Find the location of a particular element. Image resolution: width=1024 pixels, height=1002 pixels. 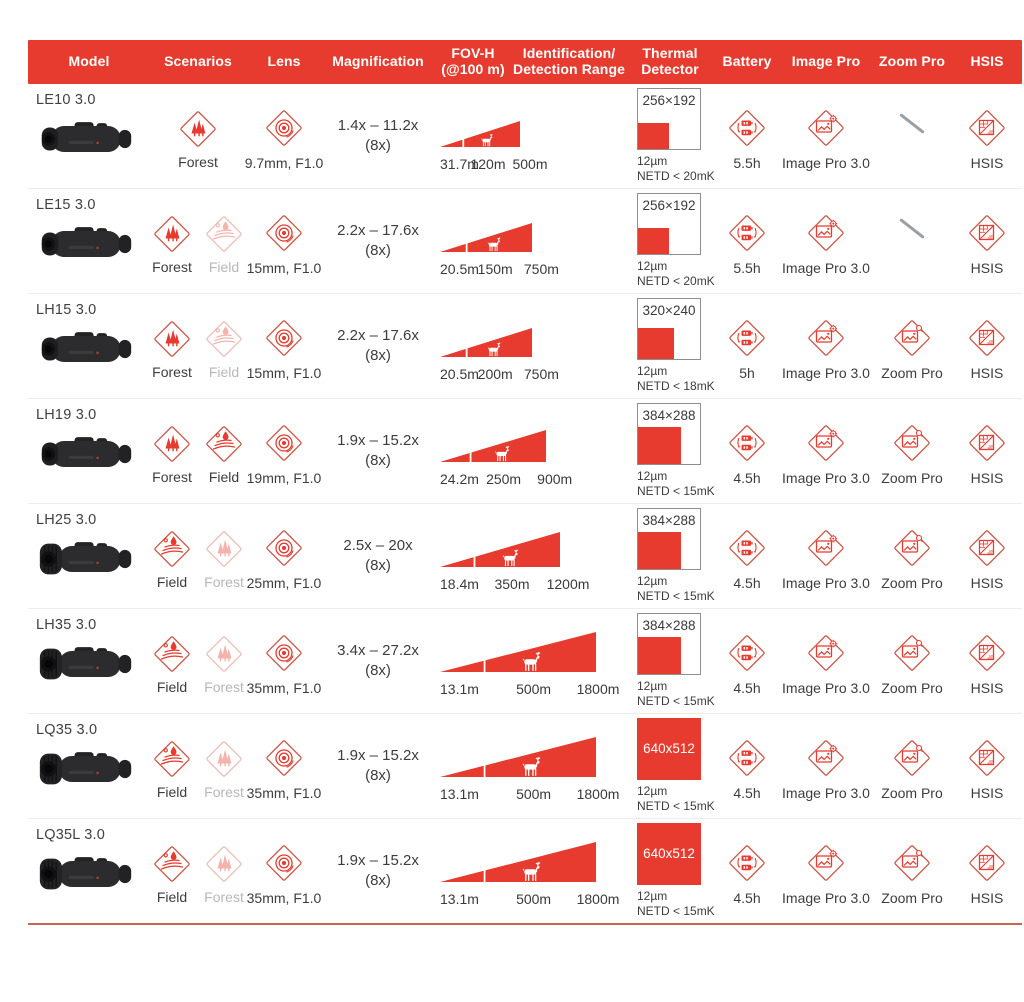

hsis-icon is located at coordinates (987, 128).